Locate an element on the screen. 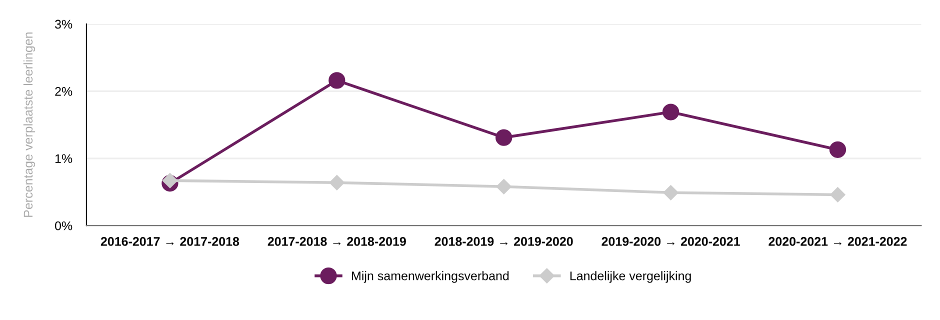  x-tick-label: 2018-2019 → 2019-2020 is located at coordinates (503, 241).